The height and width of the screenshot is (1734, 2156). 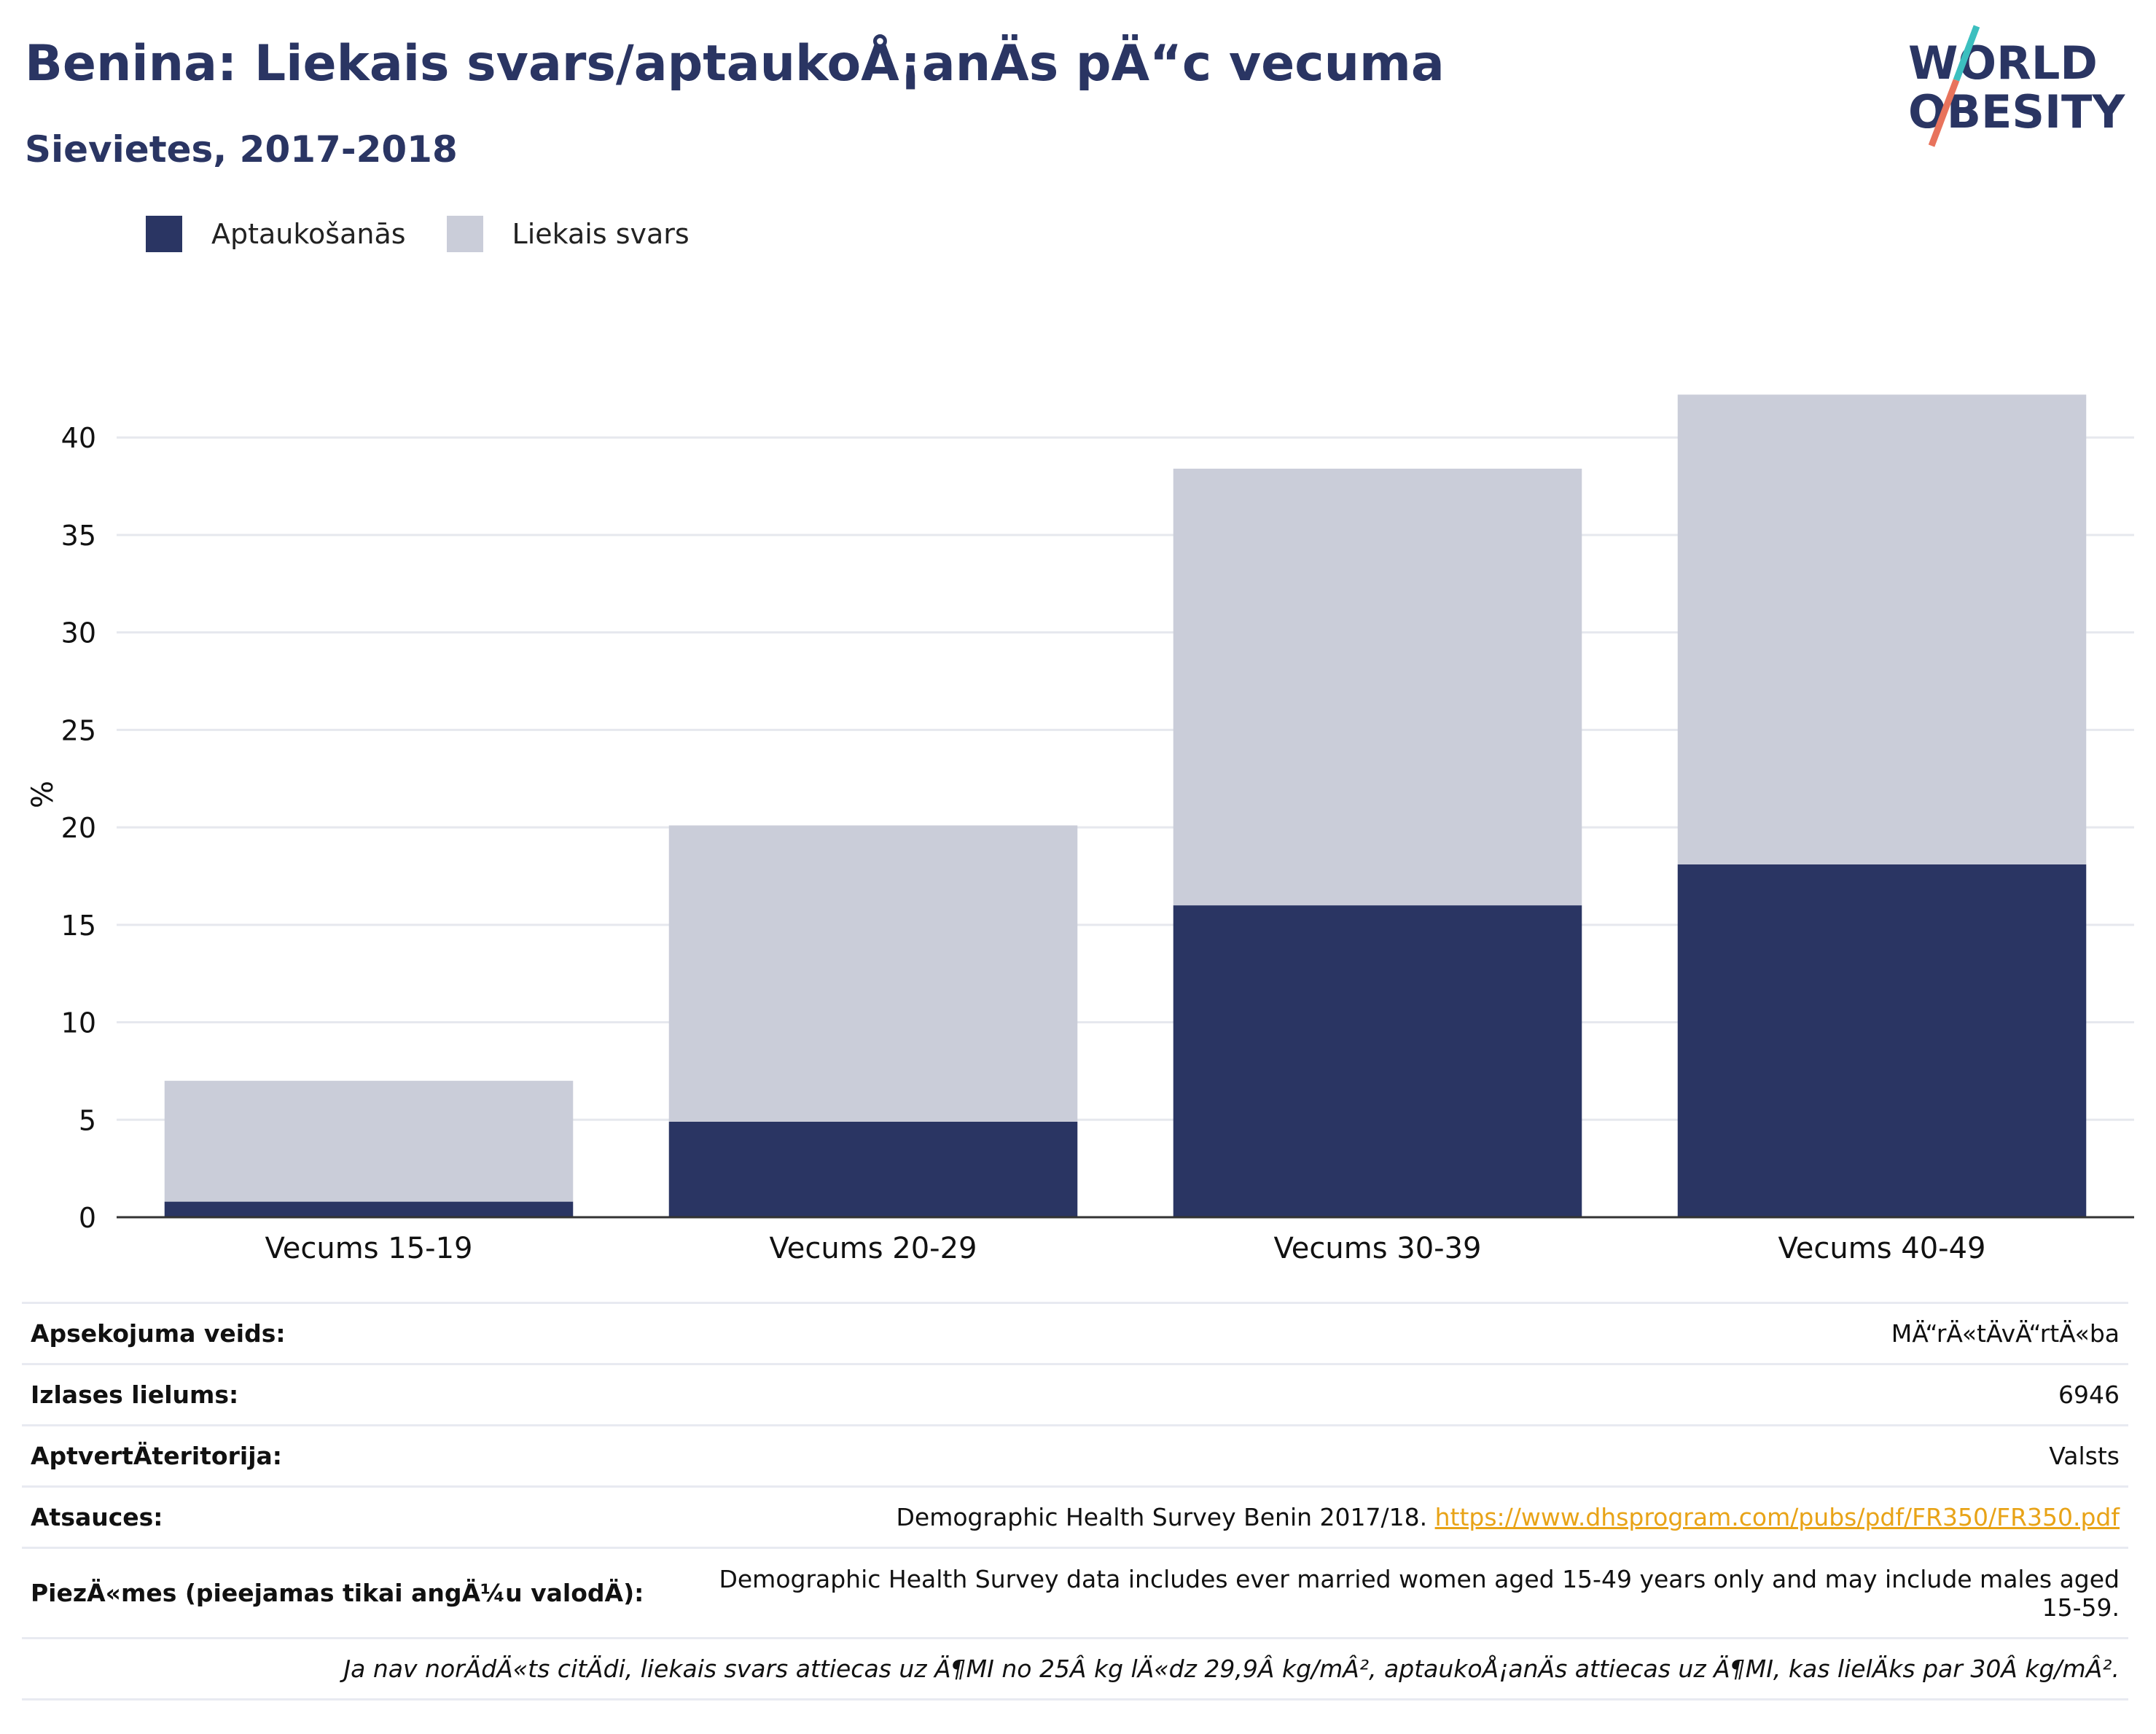 I want to click on sample-size-label: Izlases lielums:, so click(x=351, y=1395).